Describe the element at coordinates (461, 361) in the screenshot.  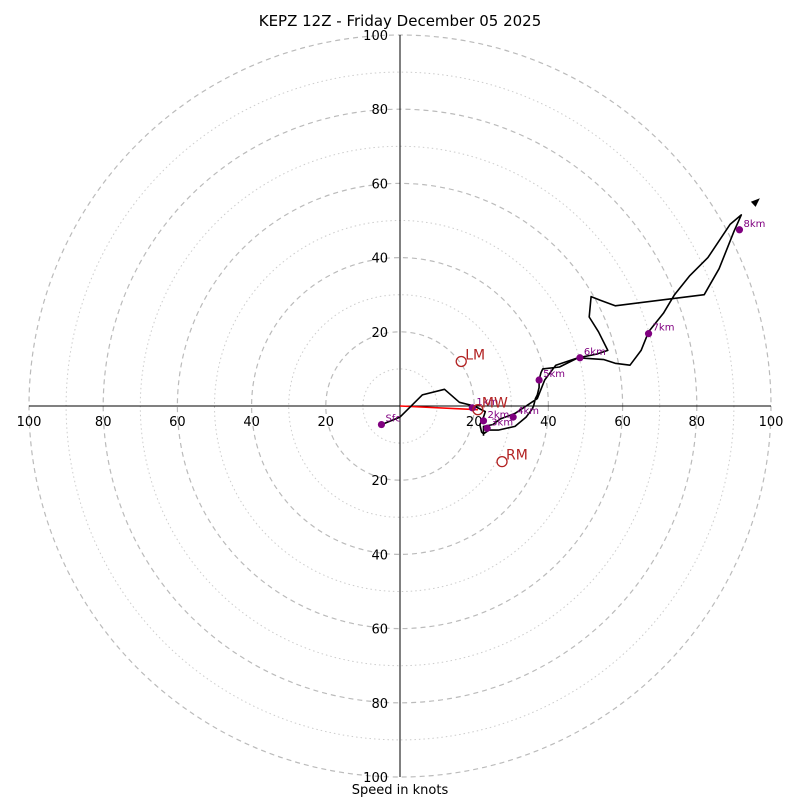
I see `storm-marker-LM` at that location.